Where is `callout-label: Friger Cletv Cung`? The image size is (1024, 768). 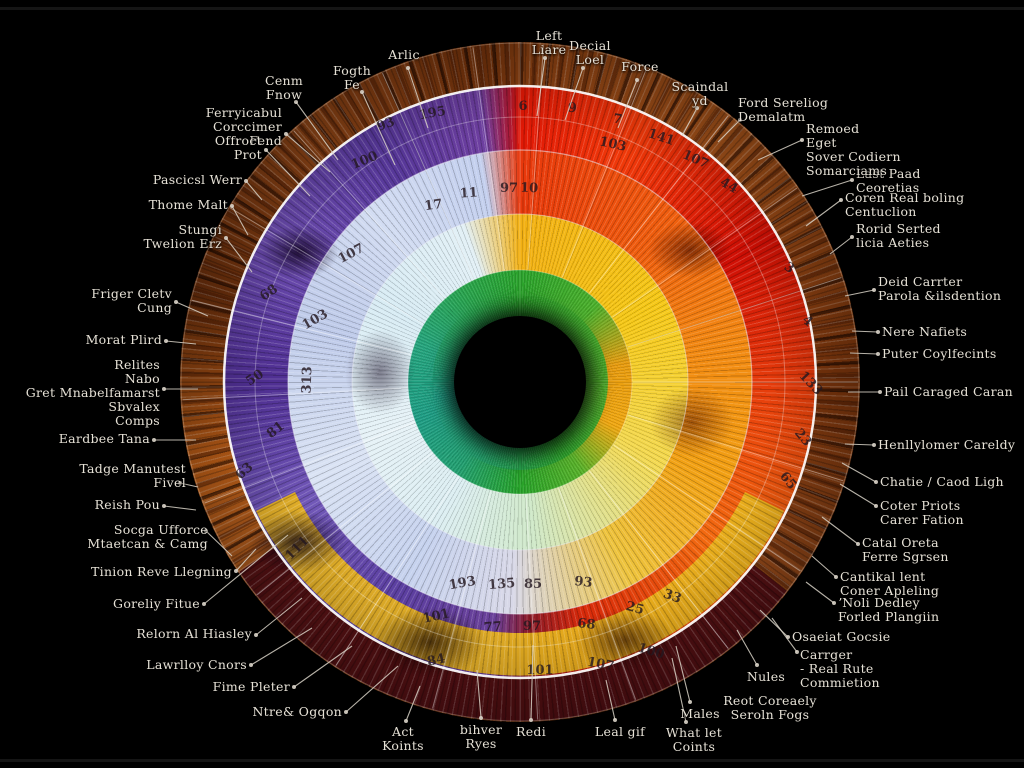
callout-label: Friger Cletv Cung is located at coordinates (131, 300).